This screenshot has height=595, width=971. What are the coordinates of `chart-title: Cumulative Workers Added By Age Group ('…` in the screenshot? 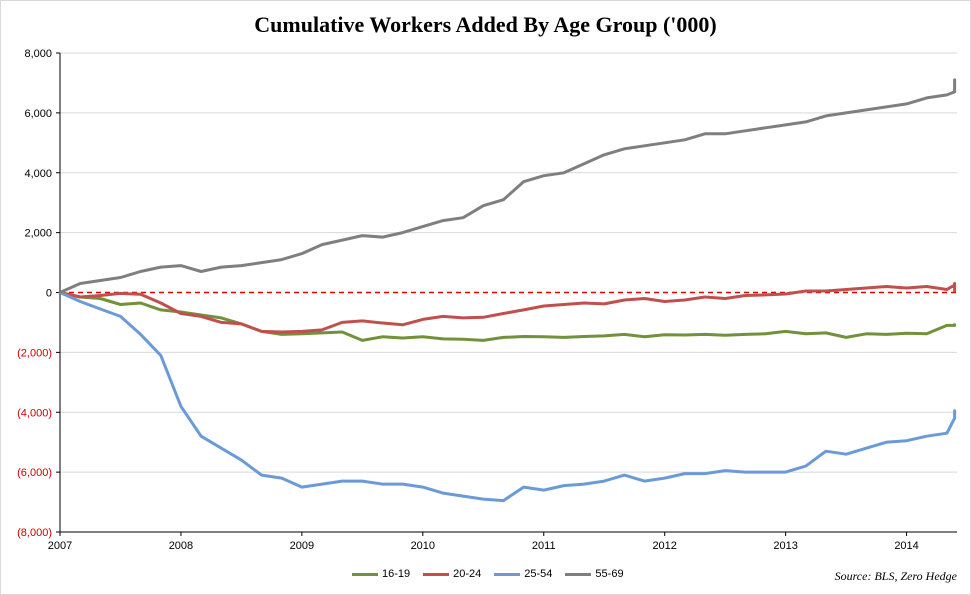 It's located at (485, 24).